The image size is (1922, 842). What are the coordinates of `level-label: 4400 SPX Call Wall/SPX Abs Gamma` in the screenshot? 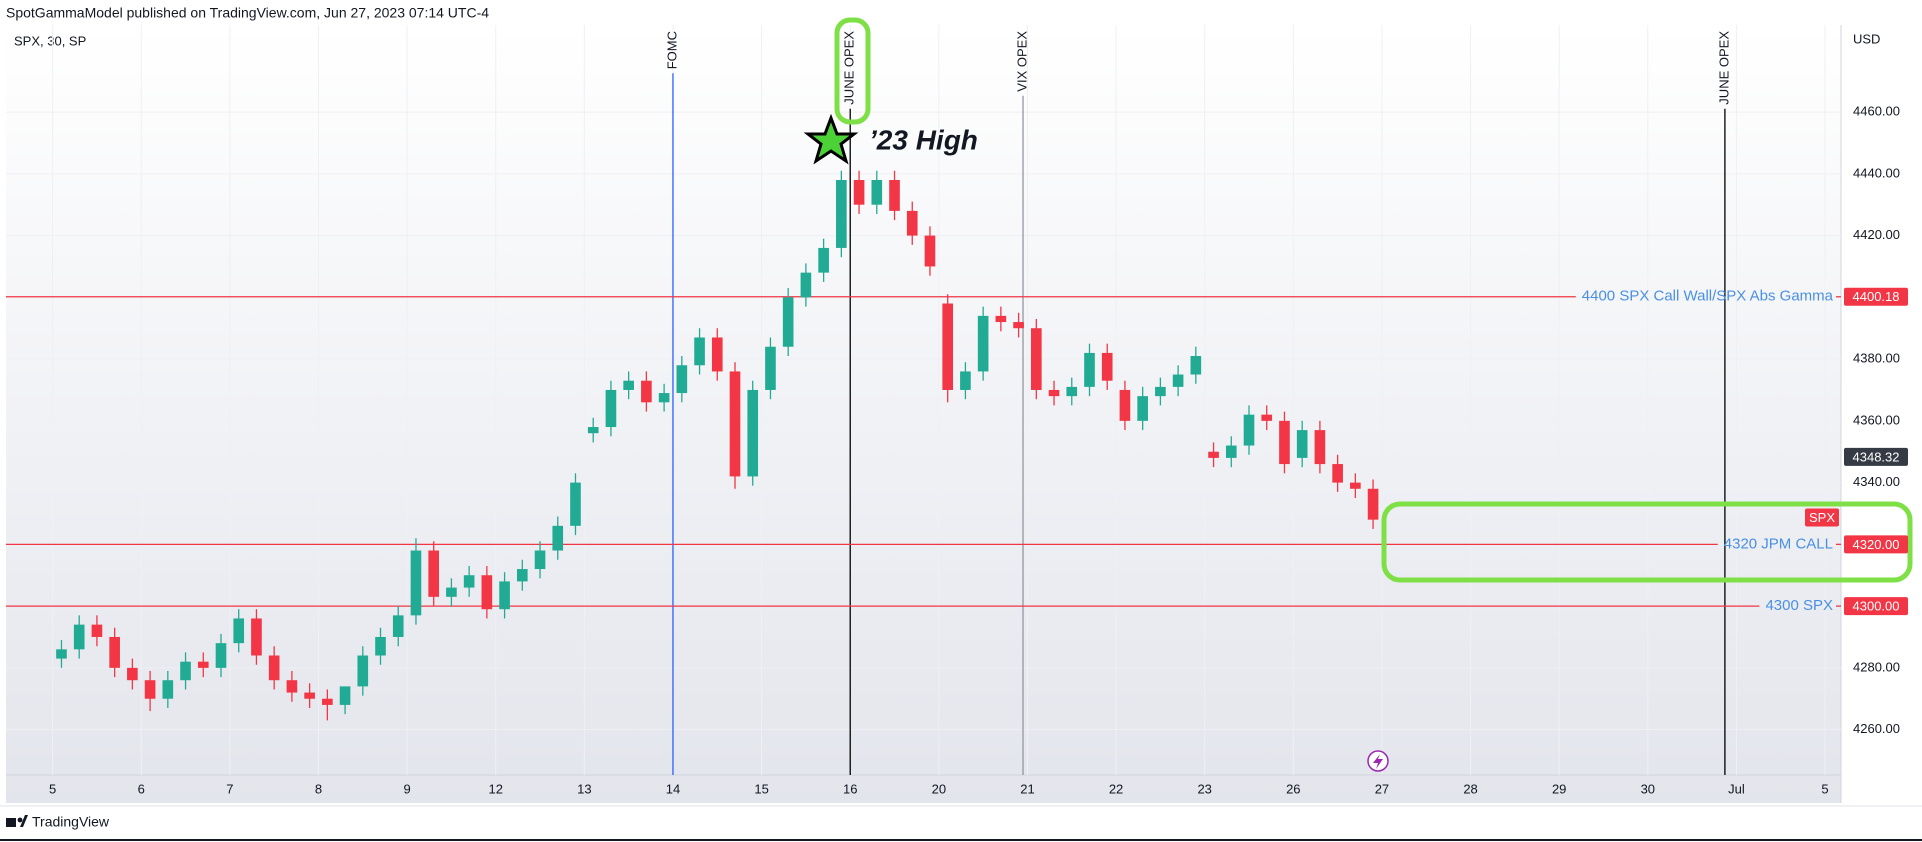 It's located at (1708, 296).